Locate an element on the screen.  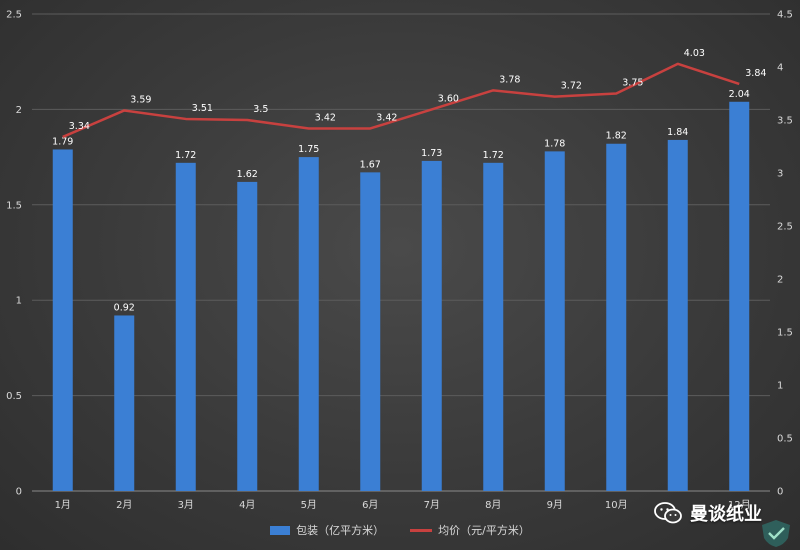
watermark: 曼谈纸业 is located at coordinates (708, 513).